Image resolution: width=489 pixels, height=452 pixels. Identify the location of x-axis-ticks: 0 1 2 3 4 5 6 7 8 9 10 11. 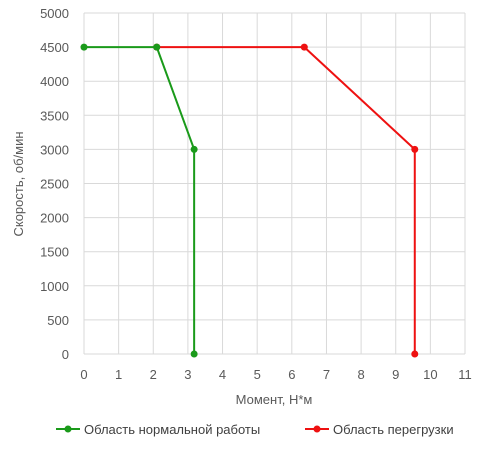
(275, 374).